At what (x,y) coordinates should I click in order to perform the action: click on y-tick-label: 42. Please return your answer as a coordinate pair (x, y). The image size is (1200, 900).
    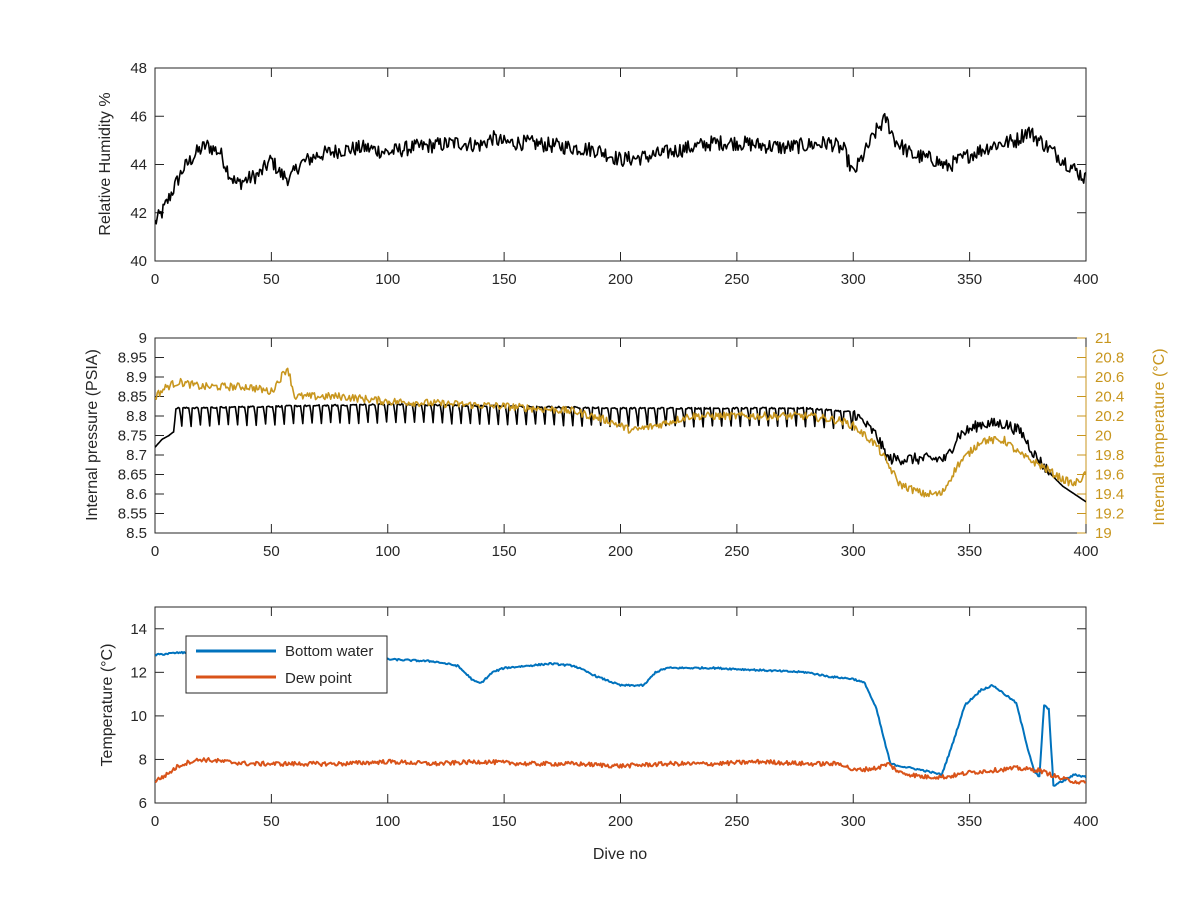
    Looking at the image, I should click on (138, 213).